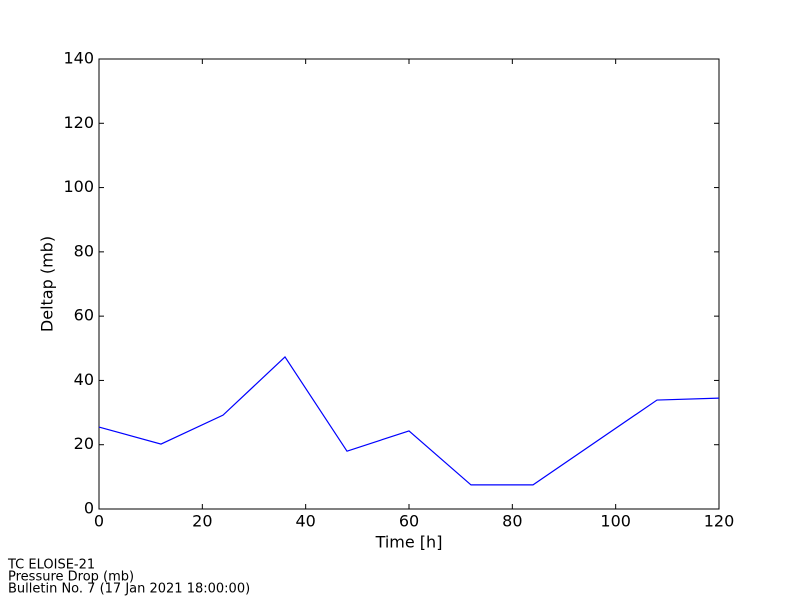 Image resolution: width=800 pixels, height=600 pixels. I want to click on x-tick-label: 100, so click(615, 521).